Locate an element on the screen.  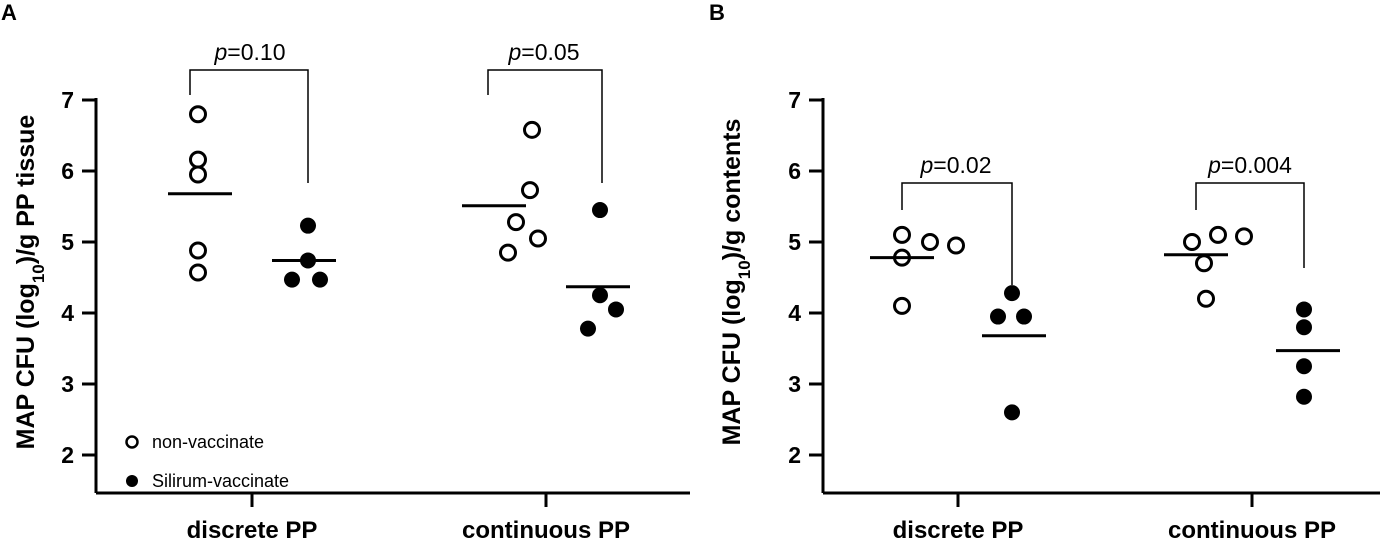
panel-a-letter: A is located at coordinates (9, 12).